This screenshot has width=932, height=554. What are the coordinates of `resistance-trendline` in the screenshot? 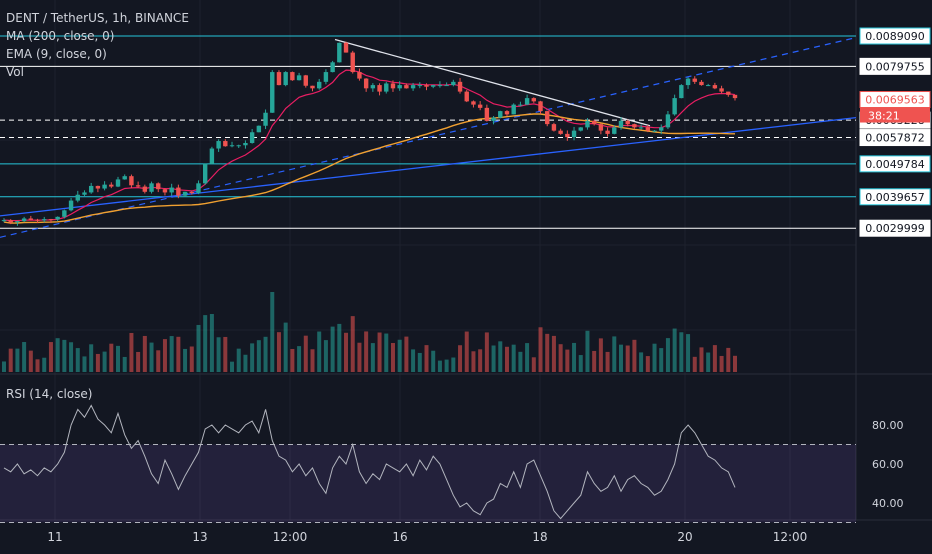 It's located at (492, 82).